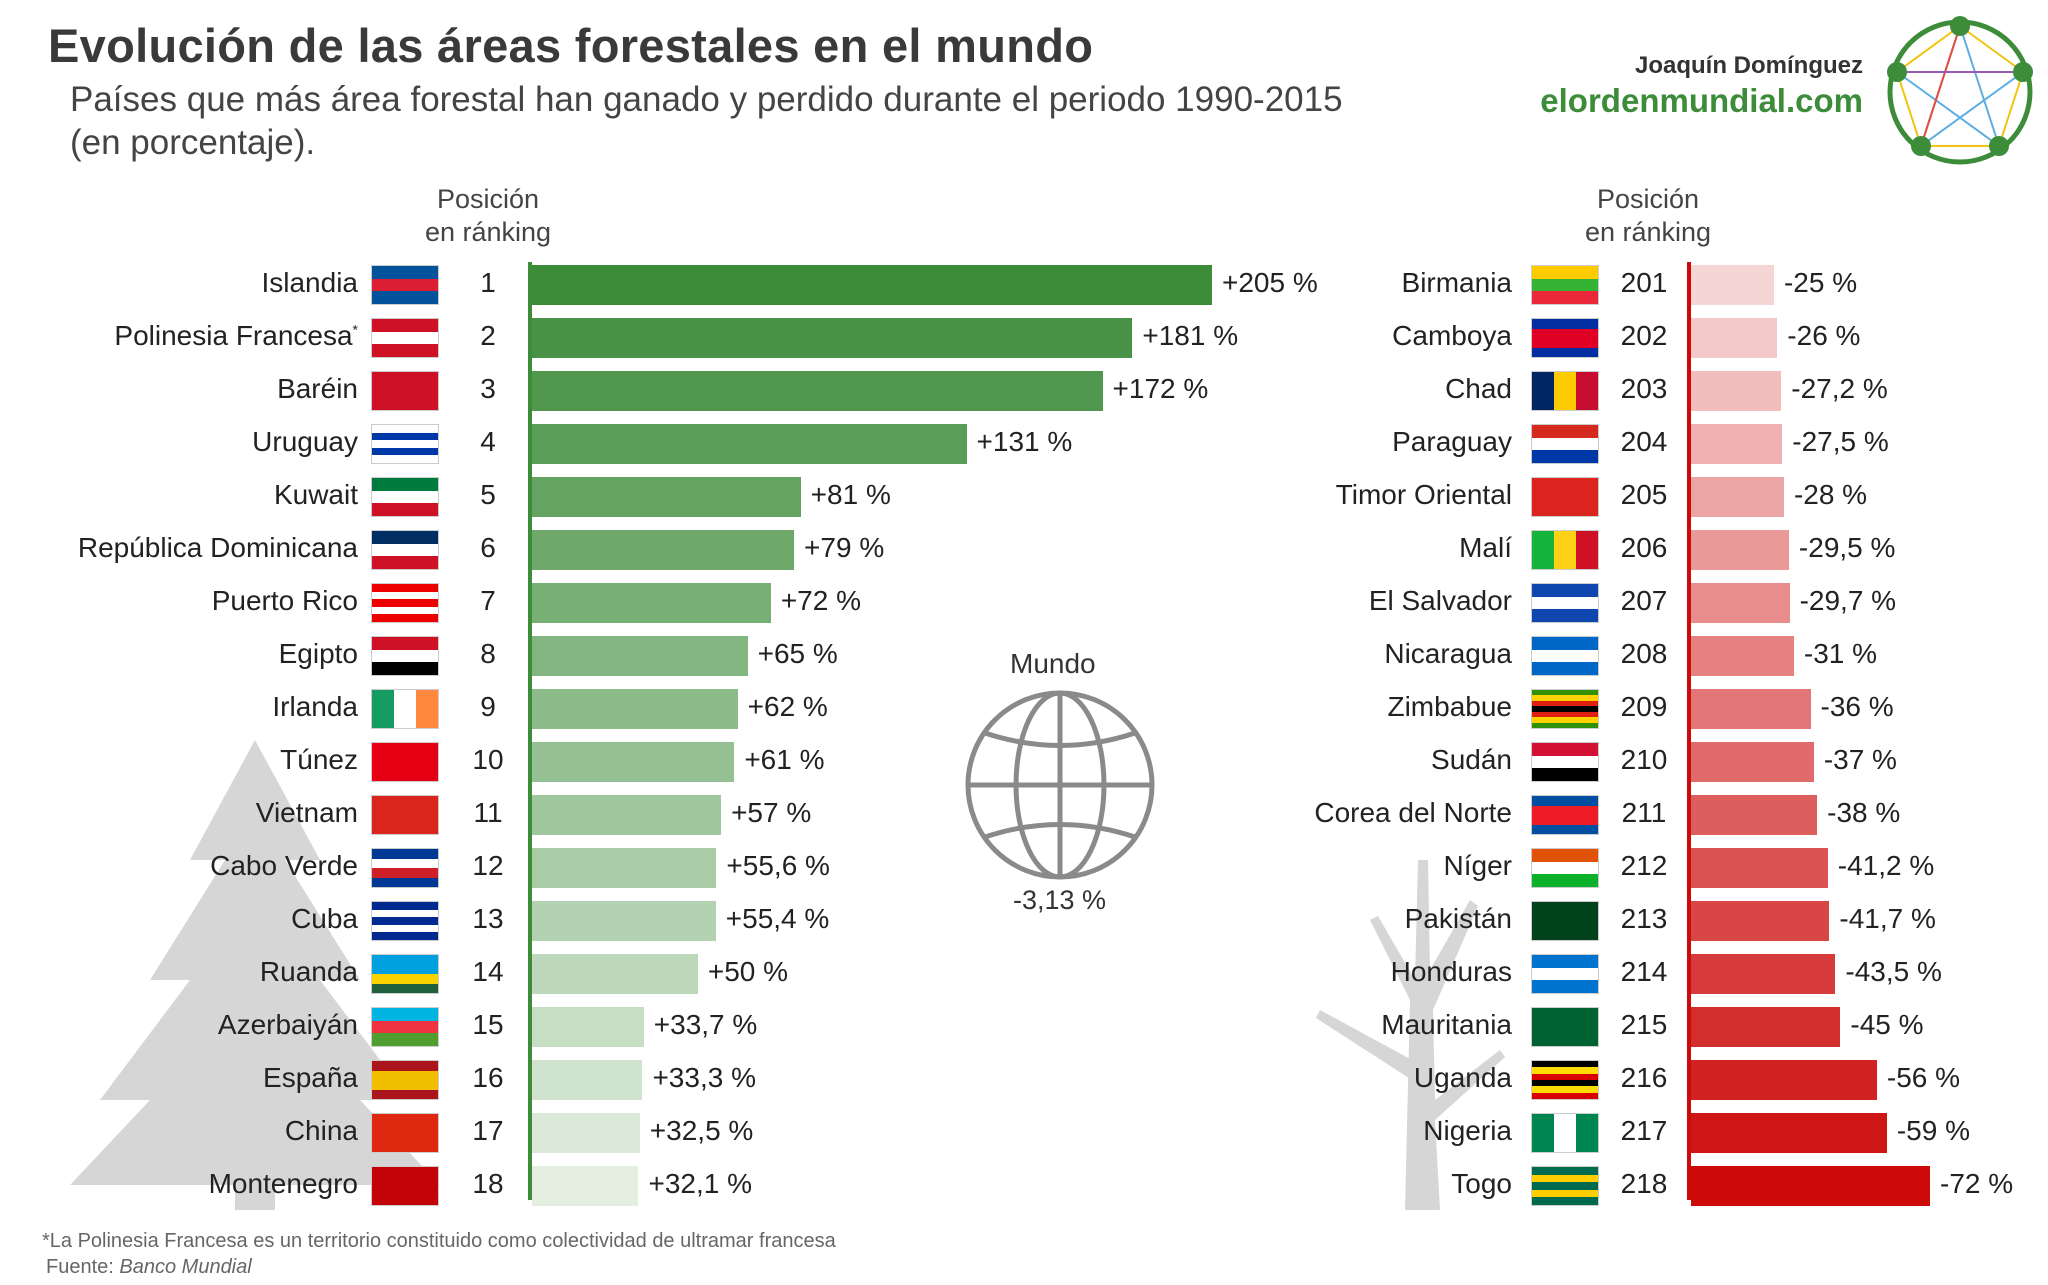  I want to click on rank-label: 16, so click(488, 1077).